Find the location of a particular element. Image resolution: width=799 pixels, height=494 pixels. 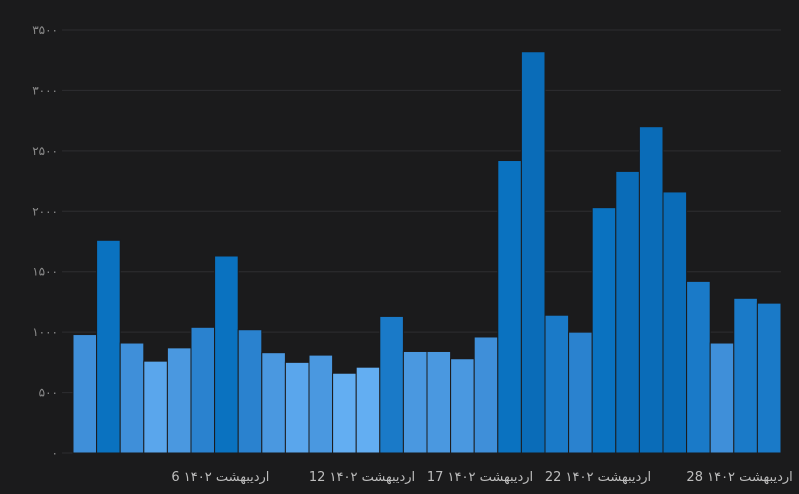

y-tick-label: ۱۵۰۰ is located at coordinates (45, 272).